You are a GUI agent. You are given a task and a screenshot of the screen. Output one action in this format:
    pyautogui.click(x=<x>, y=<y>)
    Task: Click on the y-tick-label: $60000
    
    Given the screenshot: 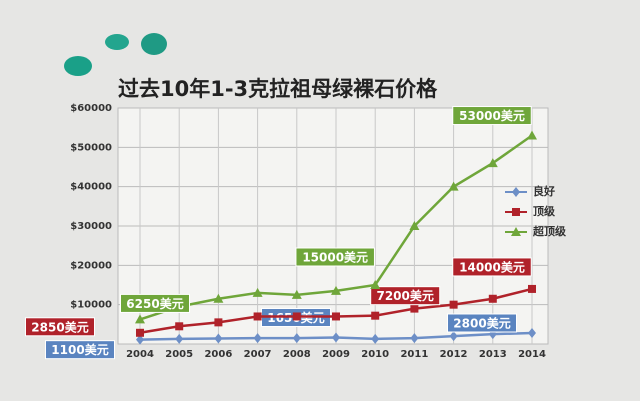 What is the action you would take?
    pyautogui.click(x=91, y=108)
    